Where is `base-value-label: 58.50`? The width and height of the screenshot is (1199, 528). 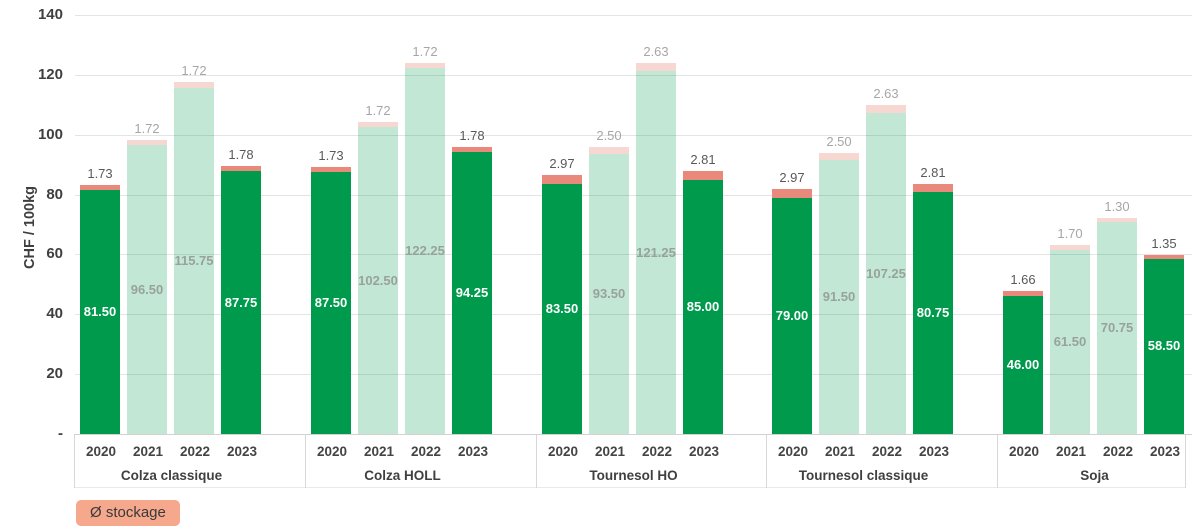
base-value-label: 58.50 is located at coordinates (1164, 346).